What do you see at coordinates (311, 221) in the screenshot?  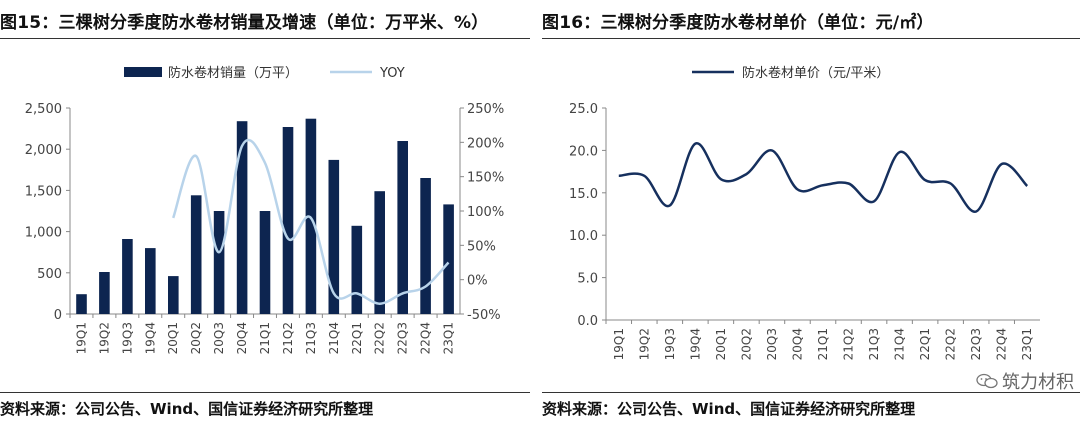 I see `yoy-line` at bounding box center [311, 221].